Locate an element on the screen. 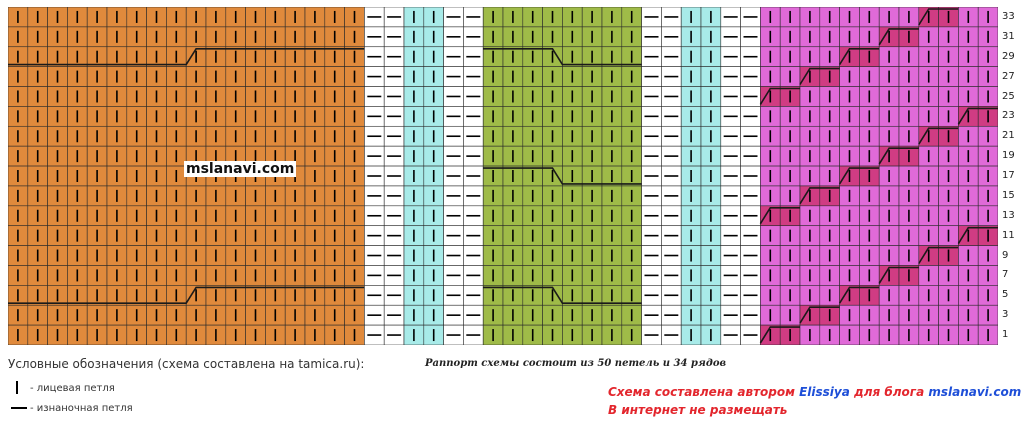 The height and width of the screenshot is (429, 1024). legend-knit: - лицевая петля is located at coordinates (61, 388).